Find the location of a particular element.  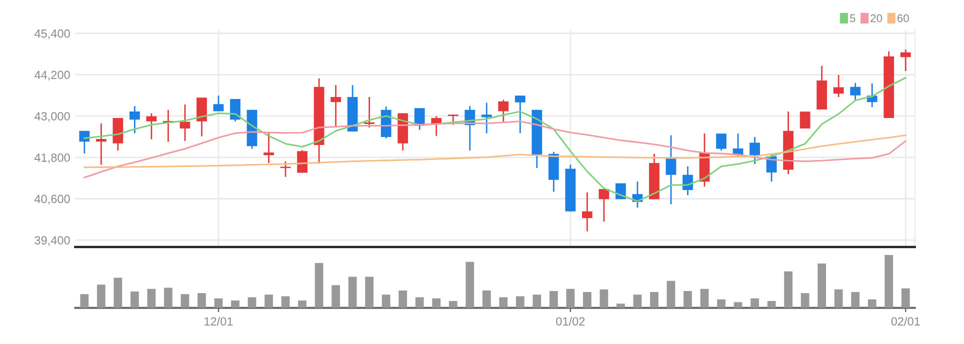

x-tick-label: 01/02 is located at coordinates (570, 321).